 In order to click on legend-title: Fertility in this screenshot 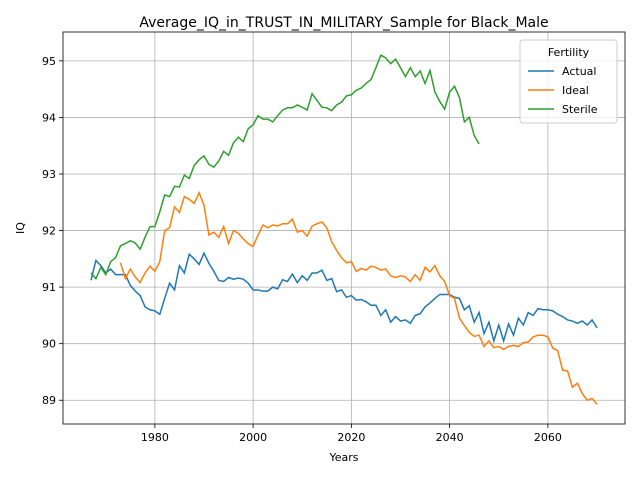, I will do `click(569, 52)`.